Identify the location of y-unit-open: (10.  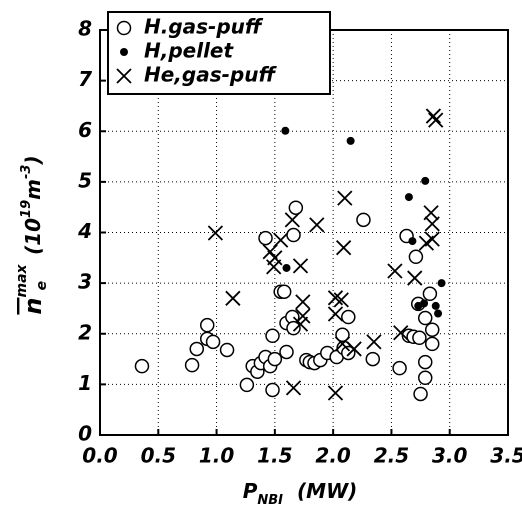
(33, 236).